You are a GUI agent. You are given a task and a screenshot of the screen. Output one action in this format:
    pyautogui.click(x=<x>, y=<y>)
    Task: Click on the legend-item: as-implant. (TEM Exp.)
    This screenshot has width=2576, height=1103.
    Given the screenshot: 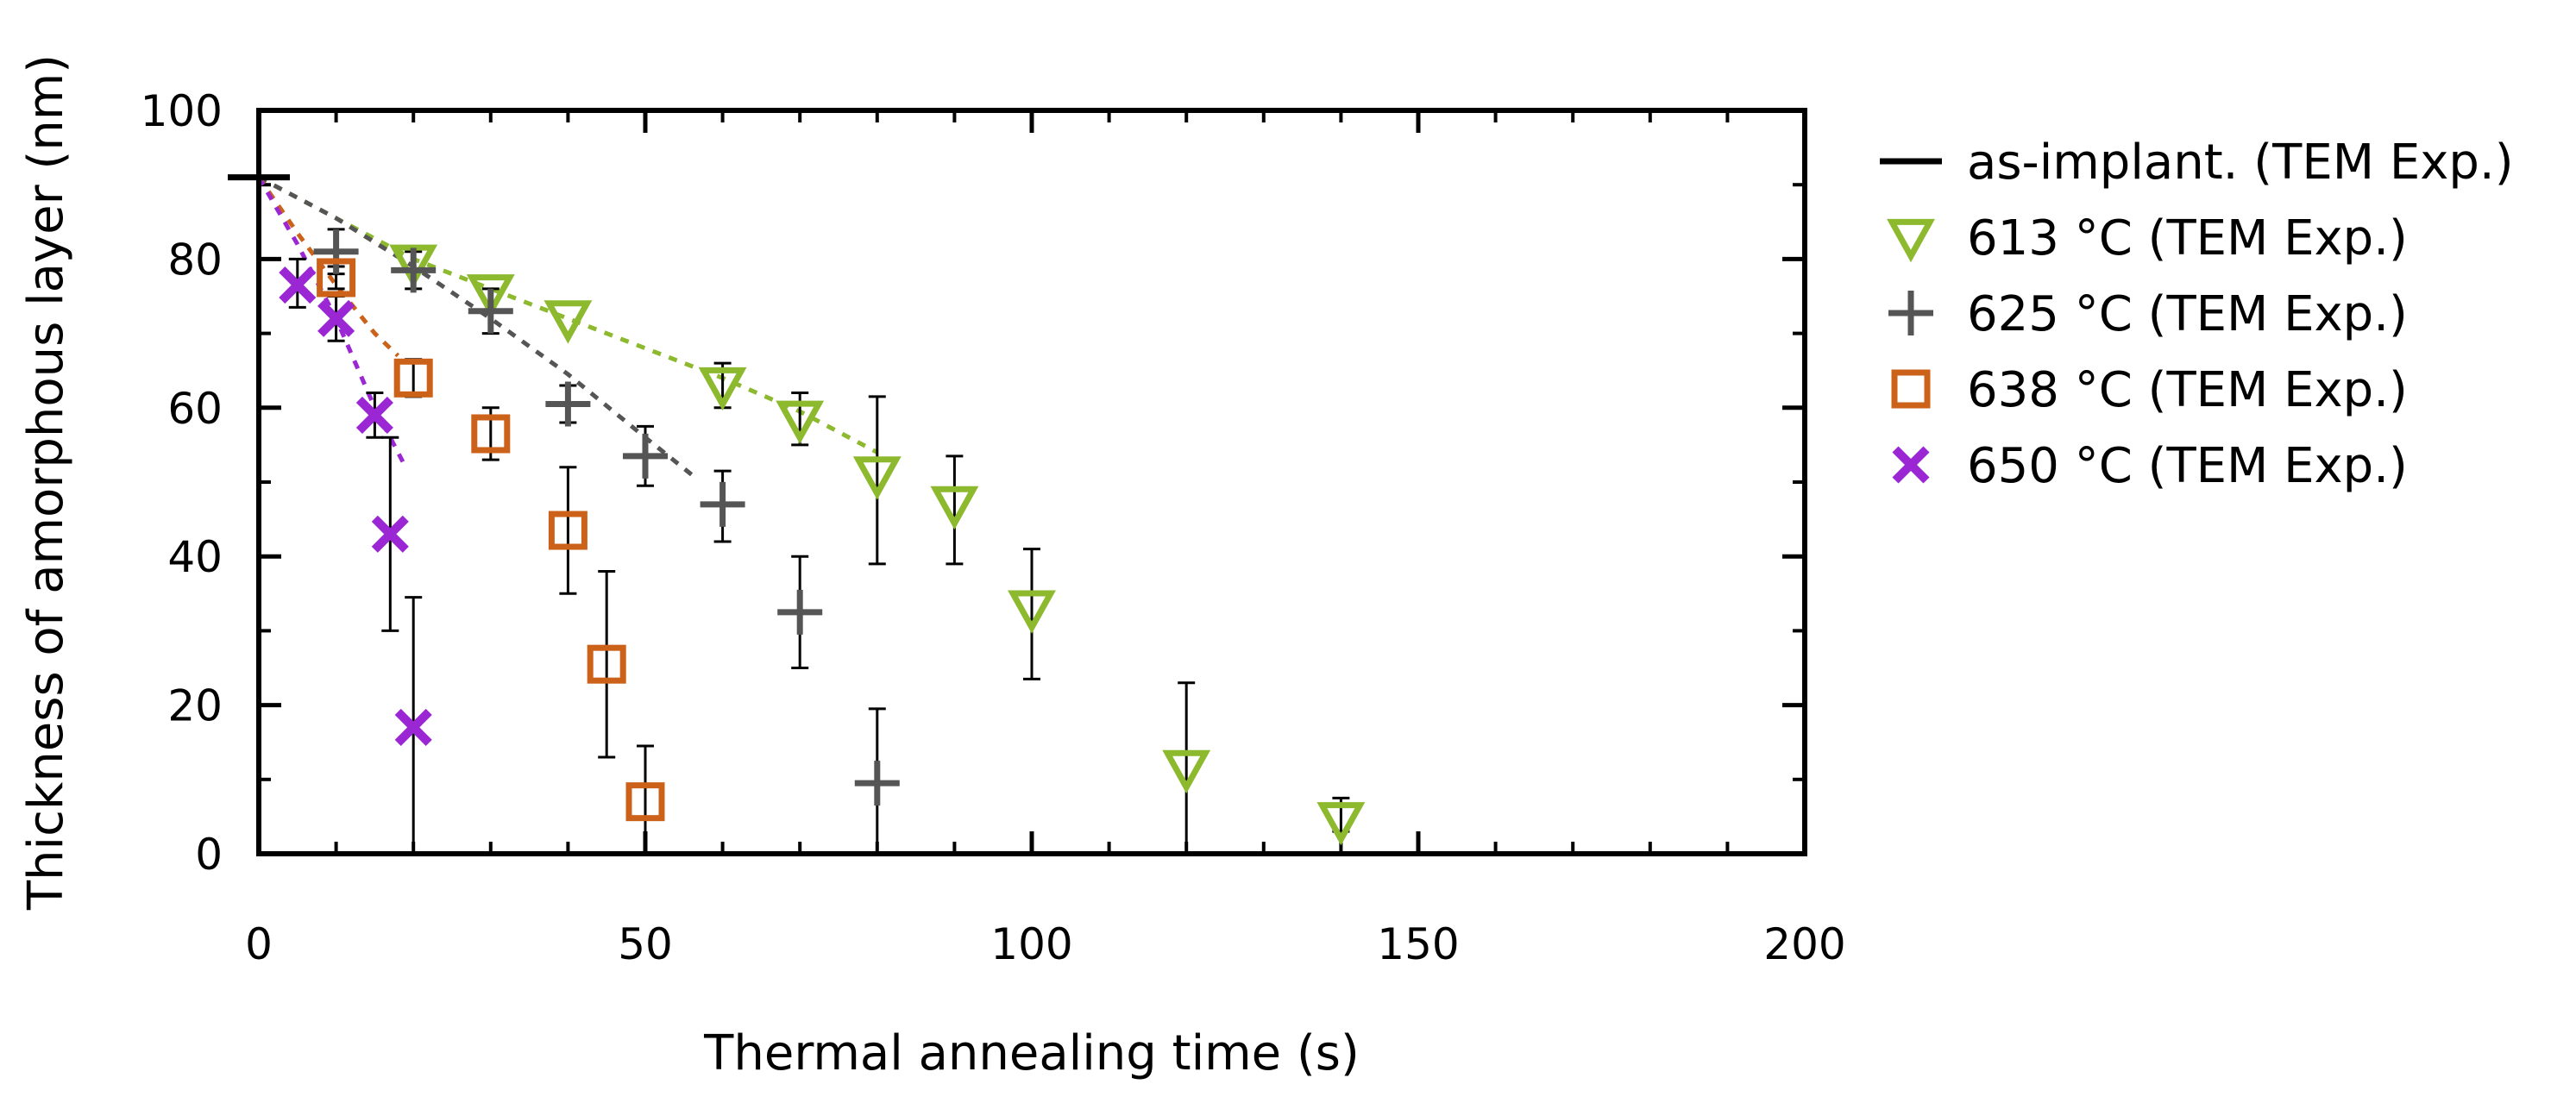 What is the action you would take?
    pyautogui.click(x=2197, y=163)
    